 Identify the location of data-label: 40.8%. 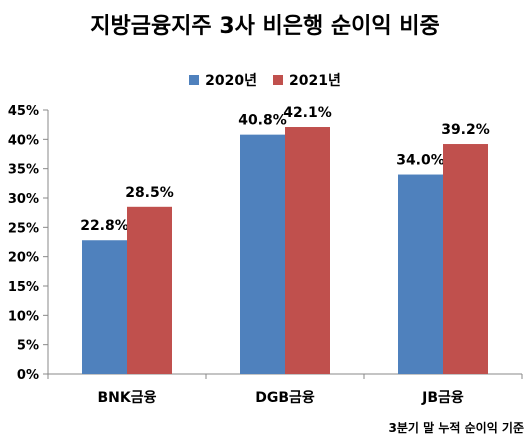
(262, 121).